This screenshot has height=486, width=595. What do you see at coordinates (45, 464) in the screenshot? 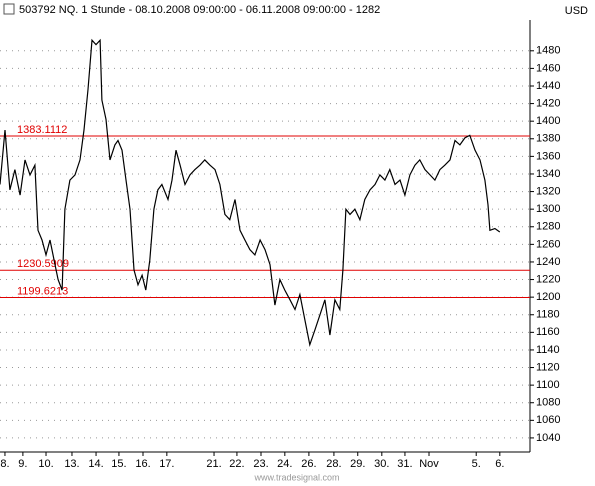
I see `x-tick-label: 10.` at bounding box center [45, 464].